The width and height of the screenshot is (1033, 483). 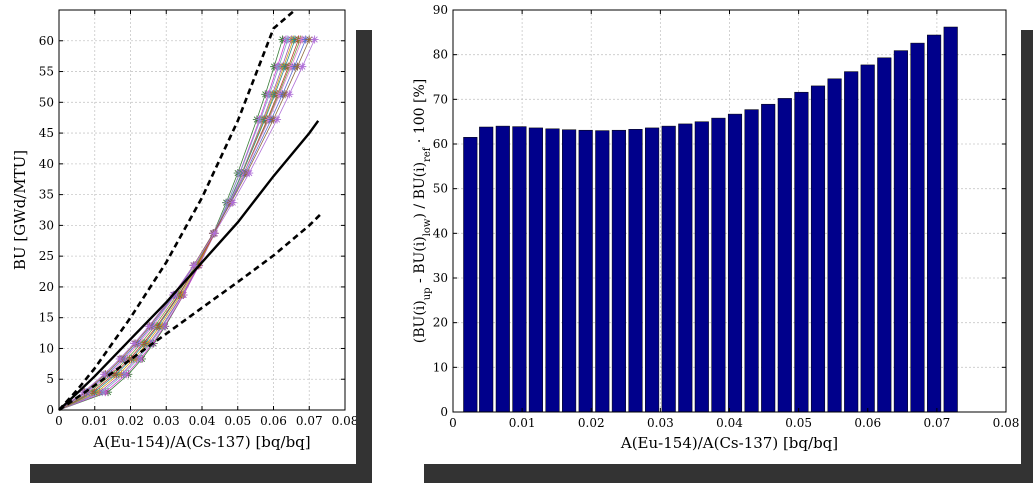 I want to click on y-tick-label: 35, so click(x=46, y=195).